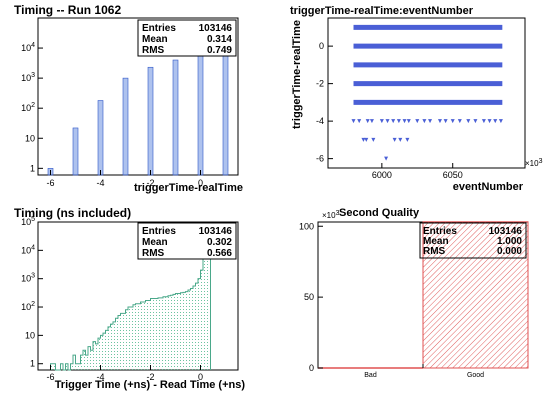 This screenshot has height=400, width=557. What do you see at coordinates (534, 163) in the screenshot?
I see `panel-2-x-exponent: ×10³` at bounding box center [534, 163].